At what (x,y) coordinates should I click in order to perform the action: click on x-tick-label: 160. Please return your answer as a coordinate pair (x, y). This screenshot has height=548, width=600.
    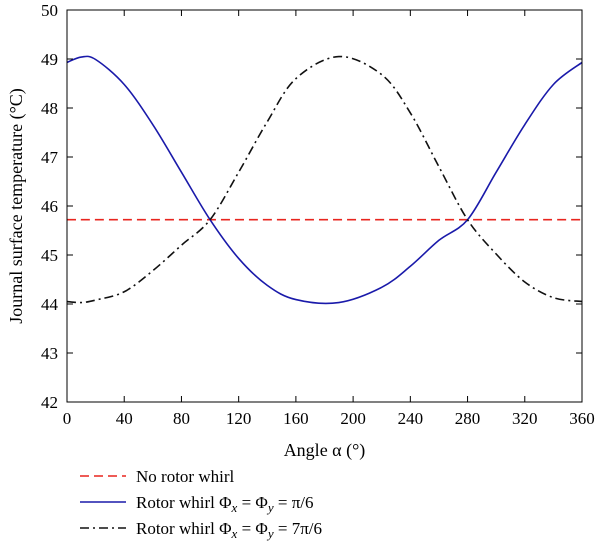
    Looking at the image, I should click on (296, 418).